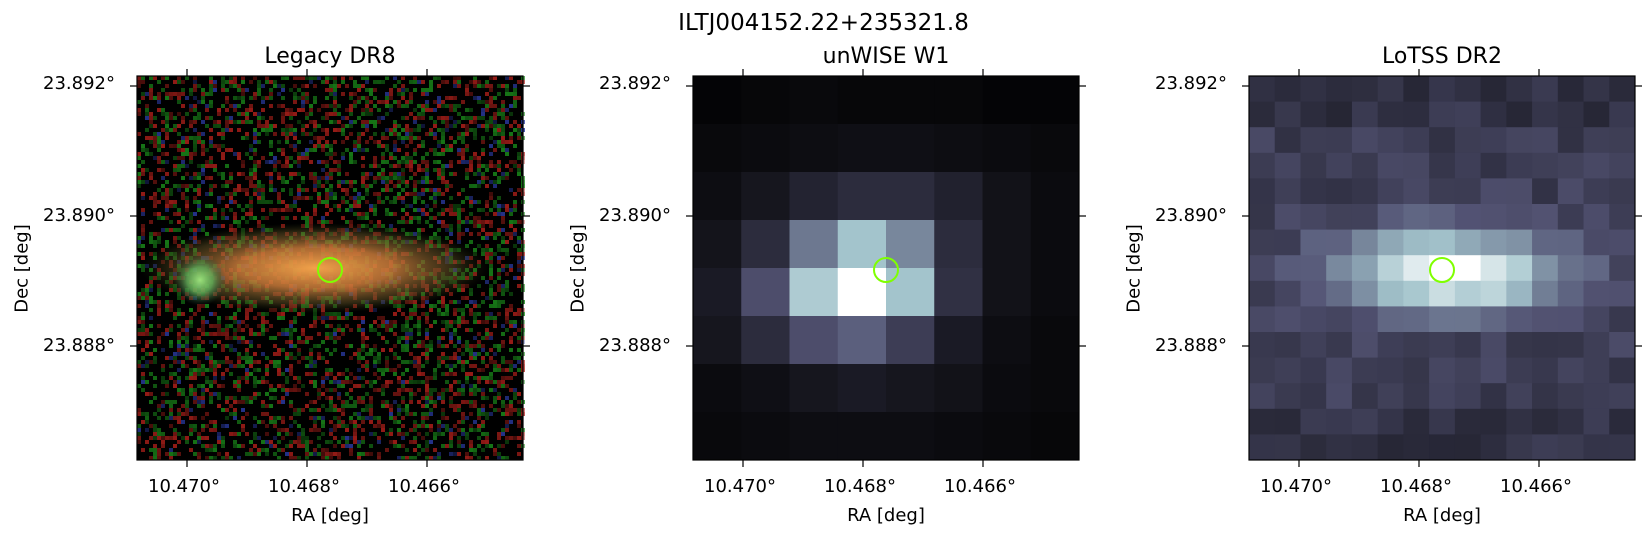 The height and width of the screenshot is (539, 1647). Describe the element at coordinates (79, 215) in the screenshot. I see `legacy-ytick-2: 23.890°` at that location.